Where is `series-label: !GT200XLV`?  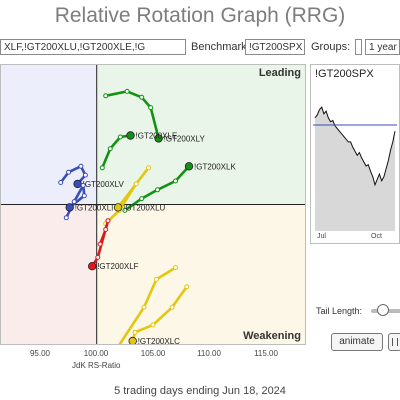
series-label: !GT200XLV is located at coordinates (104, 184).